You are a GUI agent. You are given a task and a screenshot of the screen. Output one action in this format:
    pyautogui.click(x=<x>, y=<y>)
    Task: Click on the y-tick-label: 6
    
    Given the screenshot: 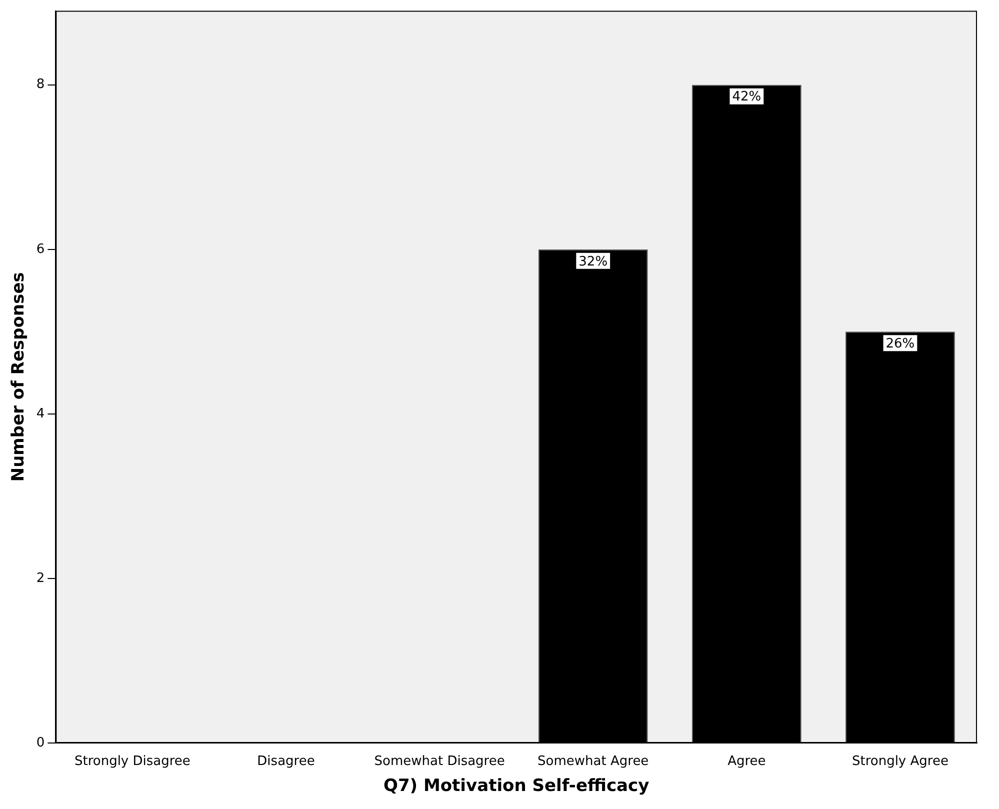 What is the action you would take?
    pyautogui.click(x=40, y=249)
    